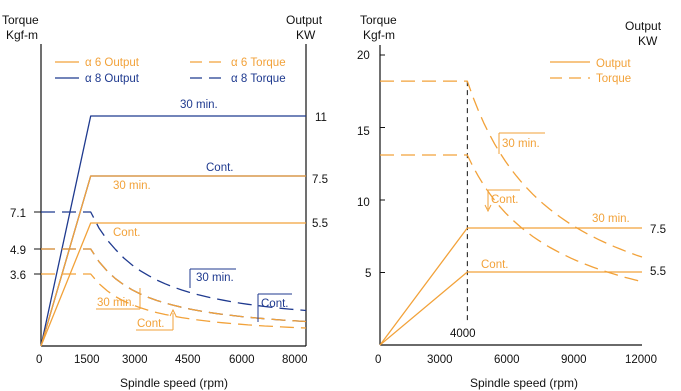 The width and height of the screenshot is (681, 391). Describe the element at coordinates (505, 200) in the screenshot. I see `torque-cont-label: Cont.` at that location.